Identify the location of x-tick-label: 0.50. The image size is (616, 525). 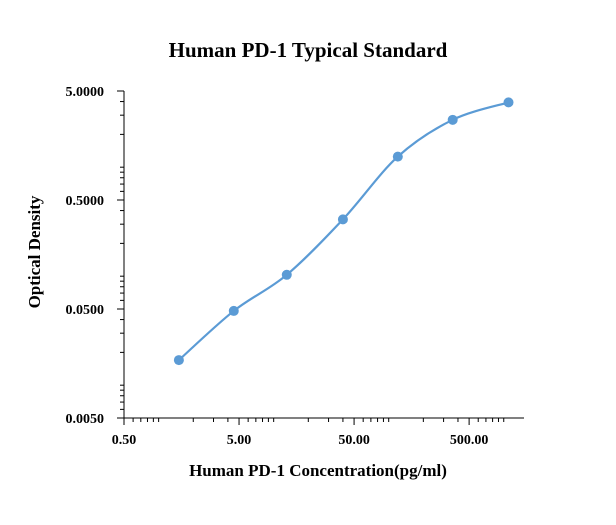
(124, 440).